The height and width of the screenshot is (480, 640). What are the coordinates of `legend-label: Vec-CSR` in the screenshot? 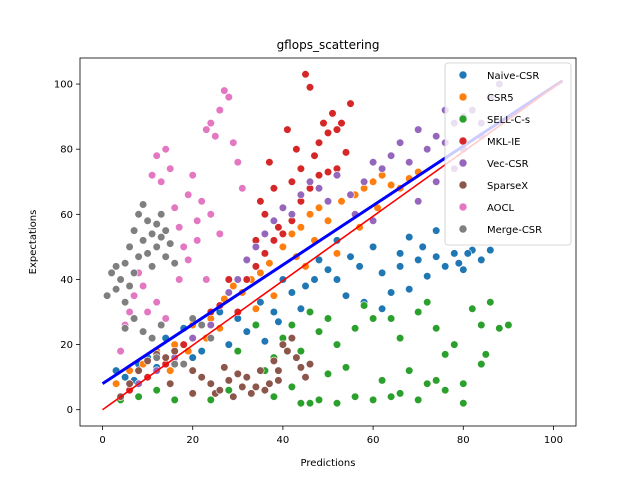 It's located at (508, 164).